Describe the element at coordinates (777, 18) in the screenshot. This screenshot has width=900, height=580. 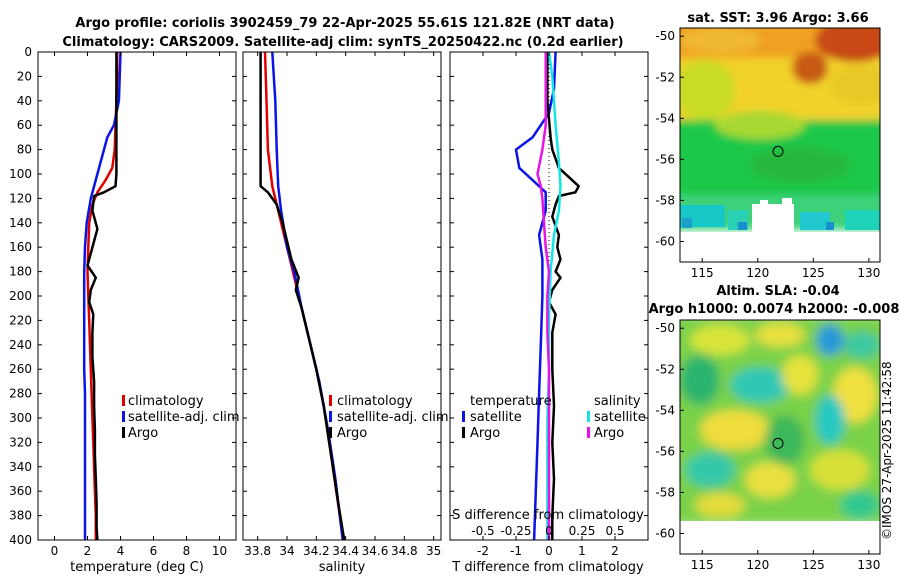
I see `sst-map-title: sat. SST: 3.96 Argo: 3.66` at that location.